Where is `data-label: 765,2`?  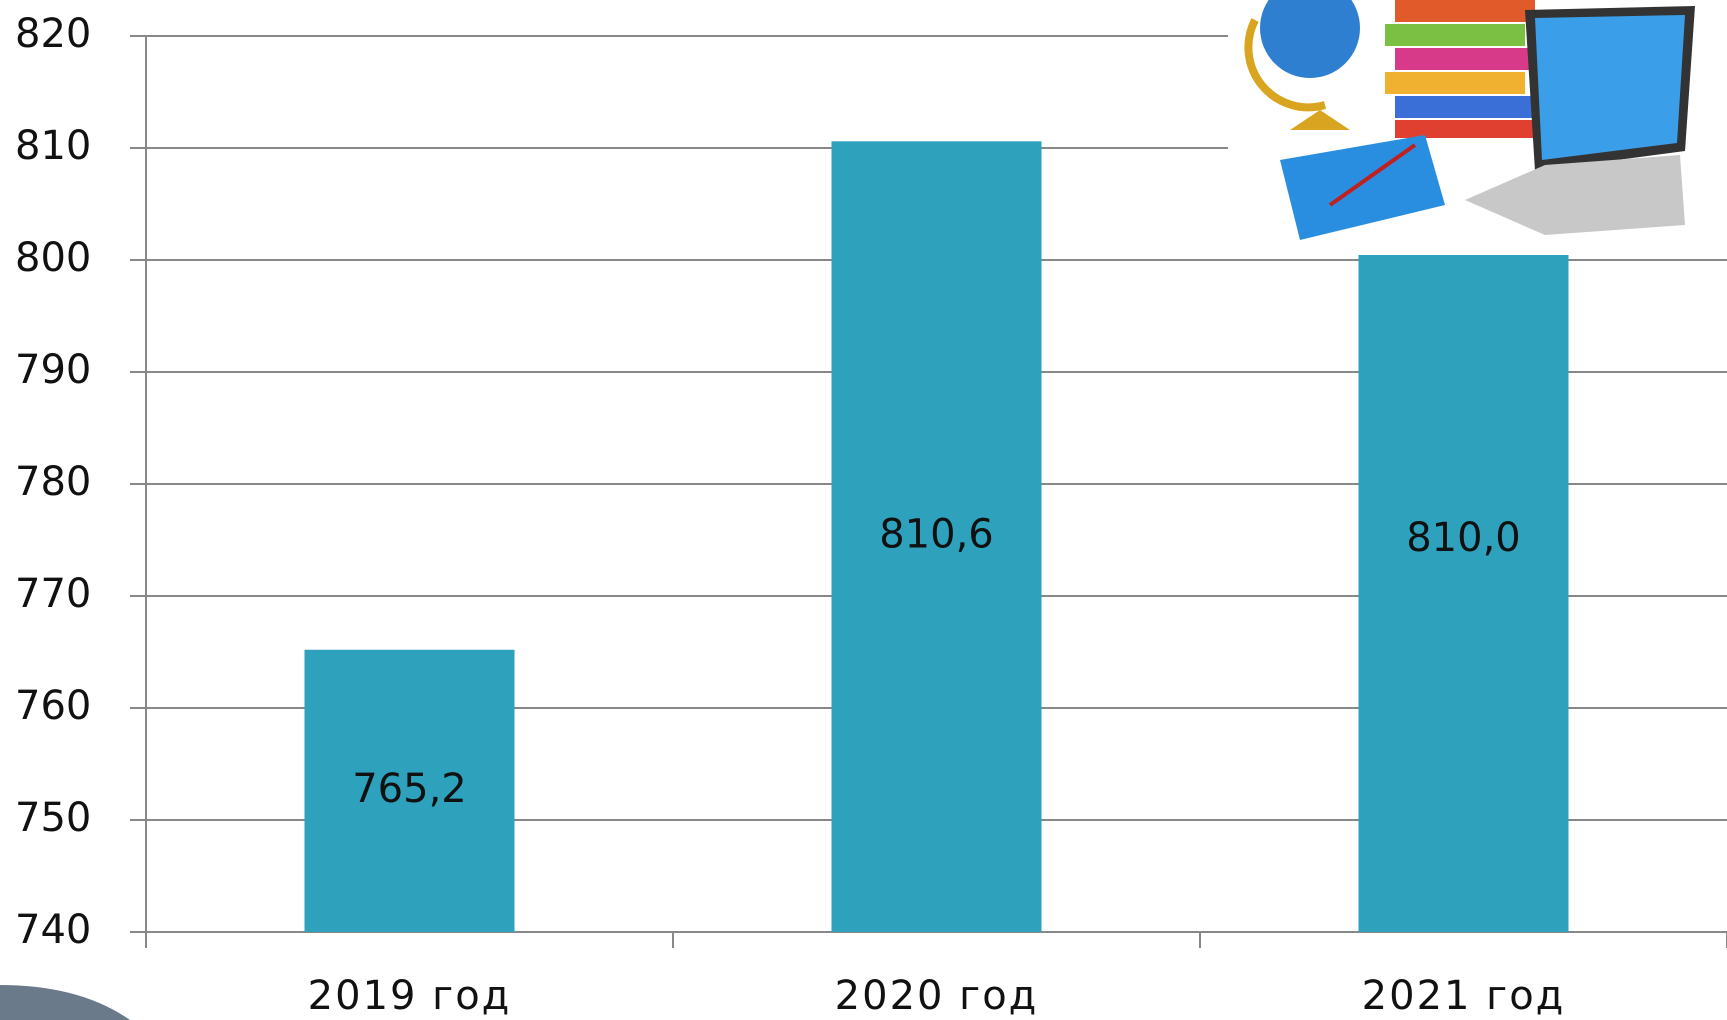
data-label: 765,2 is located at coordinates (409, 789).